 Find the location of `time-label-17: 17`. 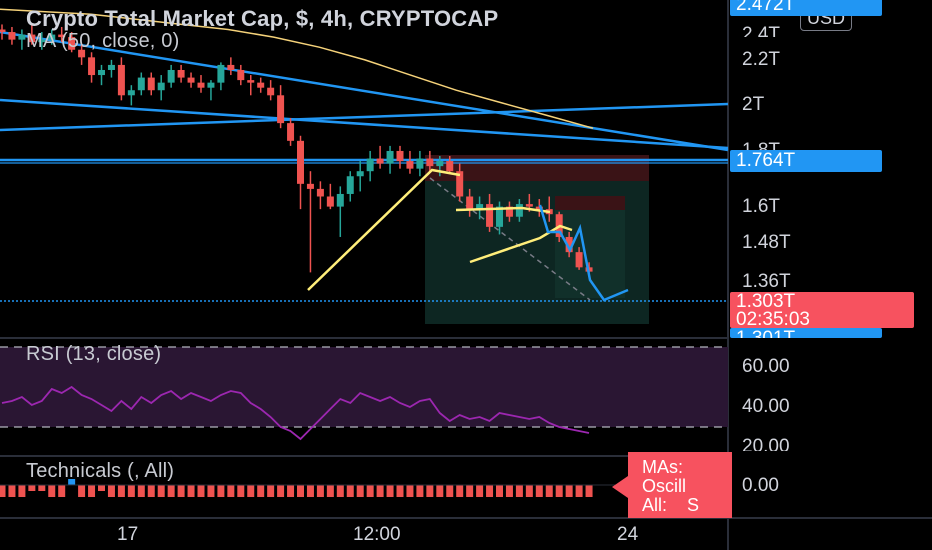

time-label-17: 17 is located at coordinates (128, 534).